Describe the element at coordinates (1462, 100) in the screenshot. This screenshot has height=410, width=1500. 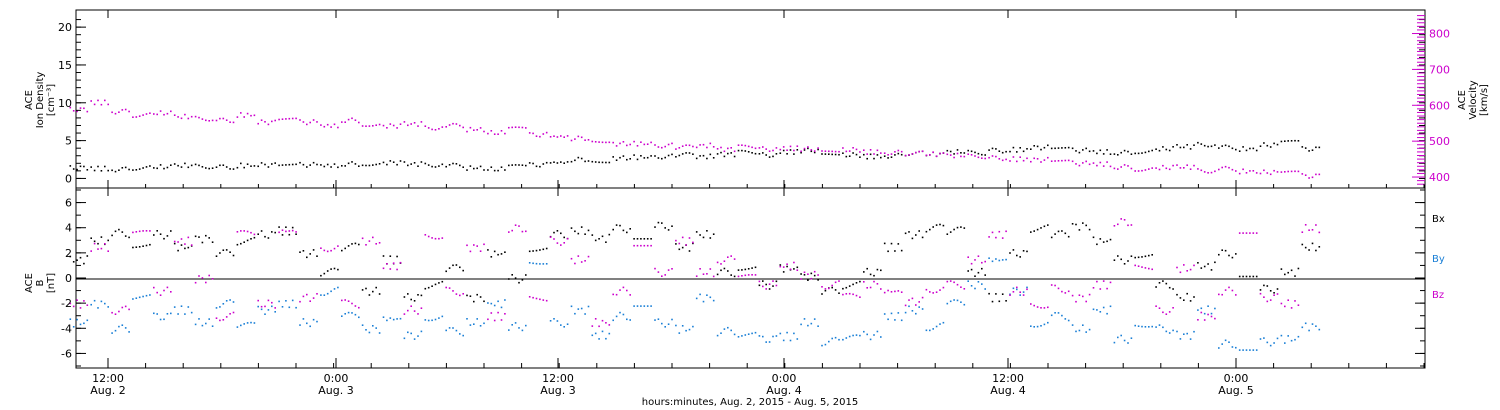
I see `top-right-ylabel-line1: ACE` at that location.